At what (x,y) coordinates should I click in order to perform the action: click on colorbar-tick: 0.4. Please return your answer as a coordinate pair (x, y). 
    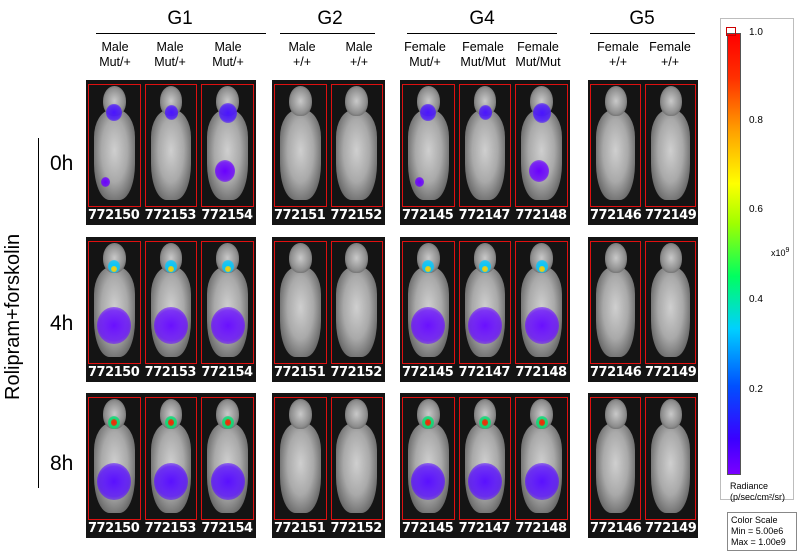
    Looking at the image, I should click on (756, 299).